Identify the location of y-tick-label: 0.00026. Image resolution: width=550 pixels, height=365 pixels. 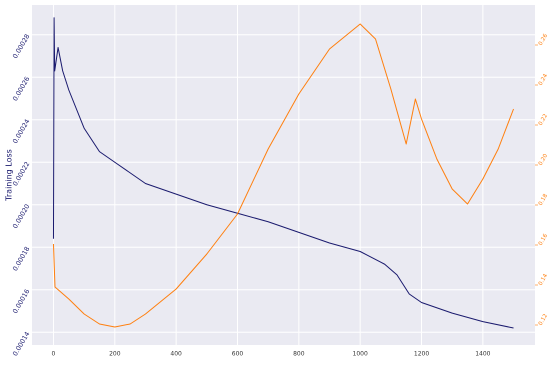
(21, 88).